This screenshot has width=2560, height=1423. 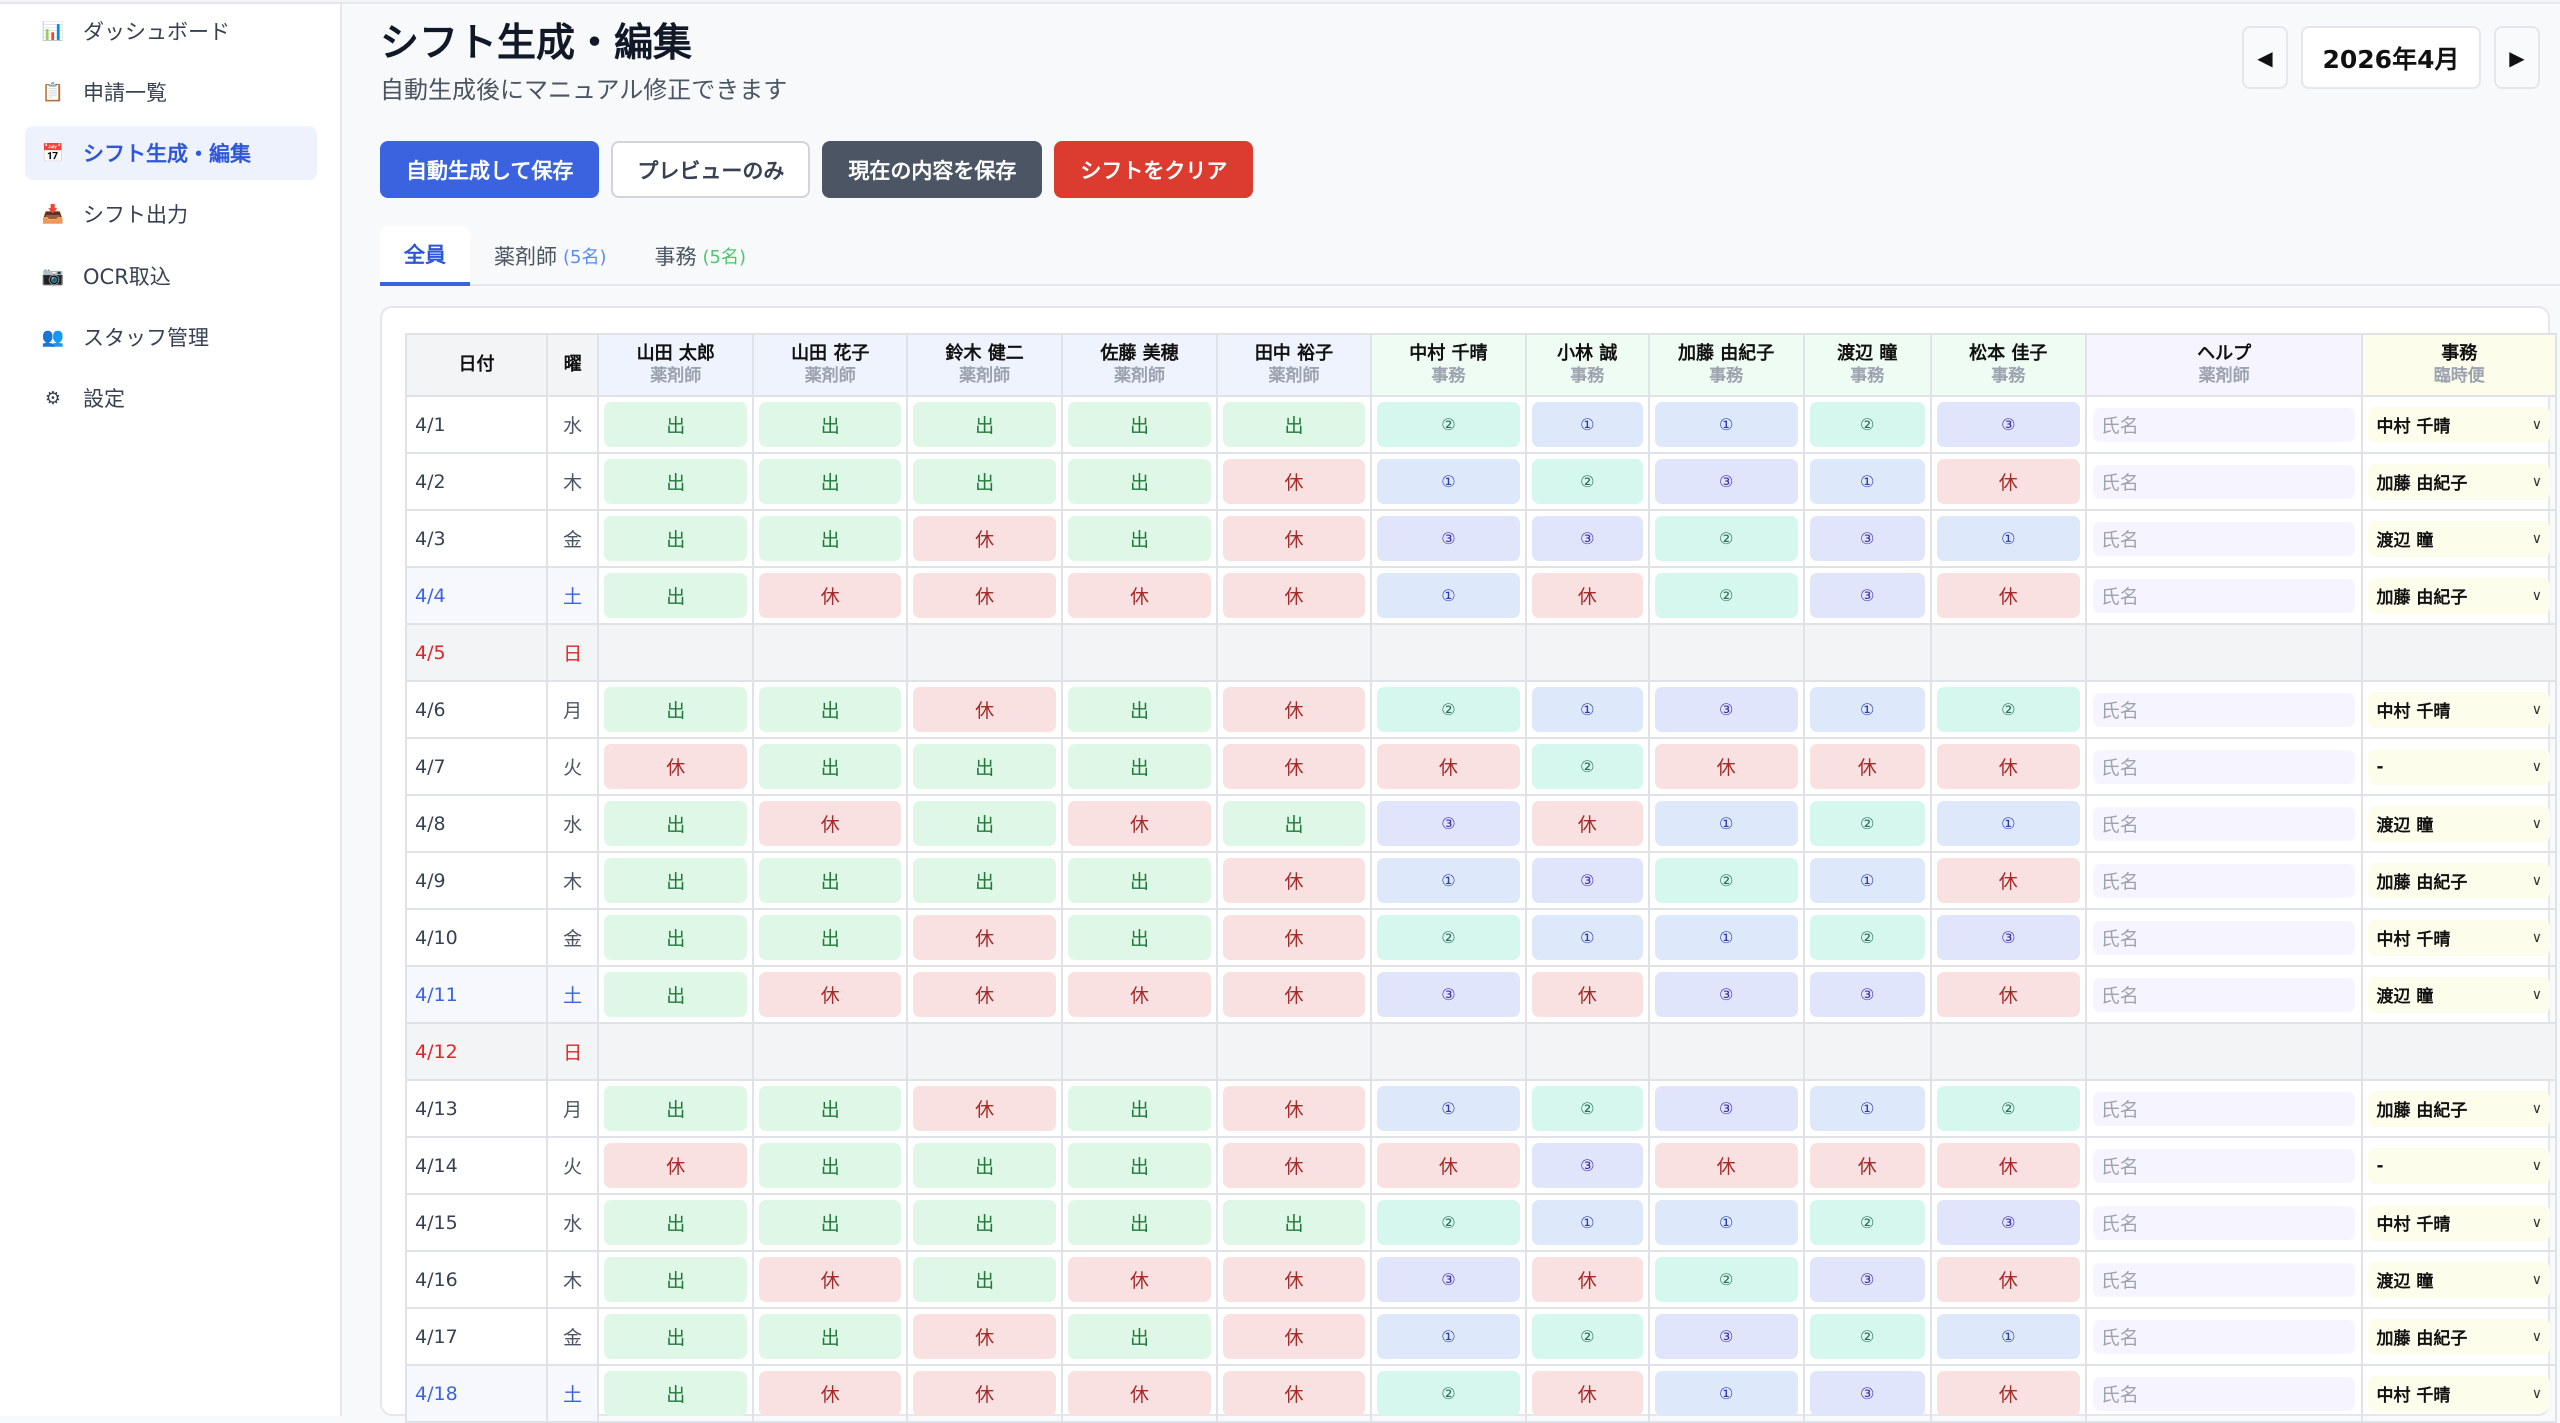 I want to click on sidebar-item: 📥 シフト出力, so click(x=171, y=214).